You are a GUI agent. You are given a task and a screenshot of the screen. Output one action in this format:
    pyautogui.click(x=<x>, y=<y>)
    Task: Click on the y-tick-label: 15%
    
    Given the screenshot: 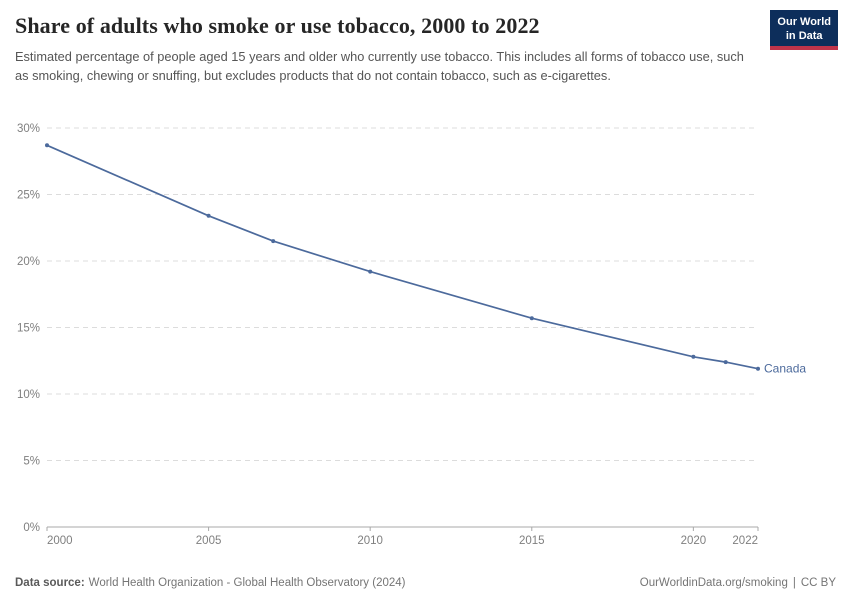 What is the action you would take?
    pyautogui.click(x=28, y=329)
    